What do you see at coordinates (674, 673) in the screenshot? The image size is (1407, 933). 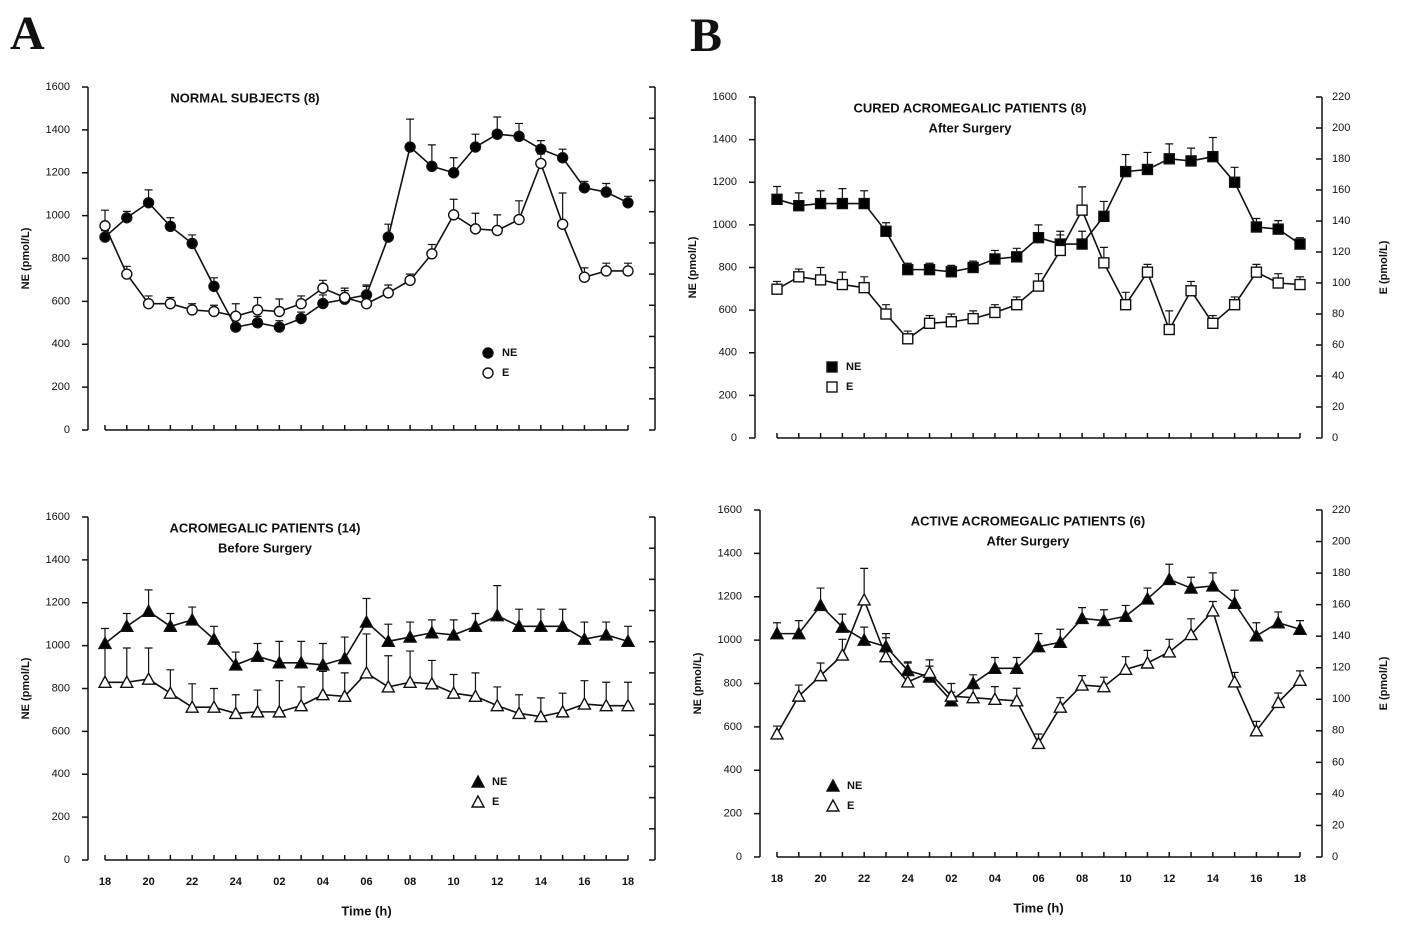 I see `y2-tick-label: 120` at bounding box center [674, 673].